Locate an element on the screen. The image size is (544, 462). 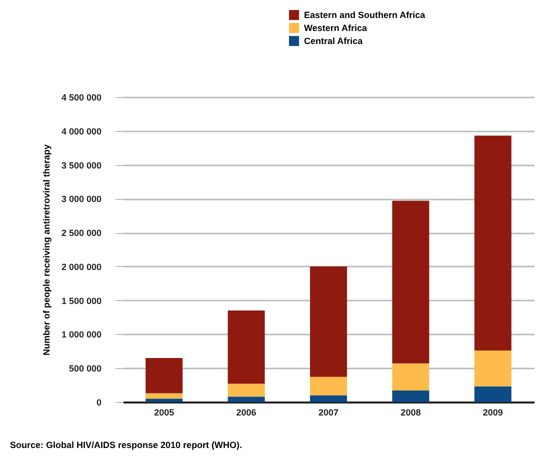
y-tick-label: 2 000 000 is located at coordinates (81, 267).